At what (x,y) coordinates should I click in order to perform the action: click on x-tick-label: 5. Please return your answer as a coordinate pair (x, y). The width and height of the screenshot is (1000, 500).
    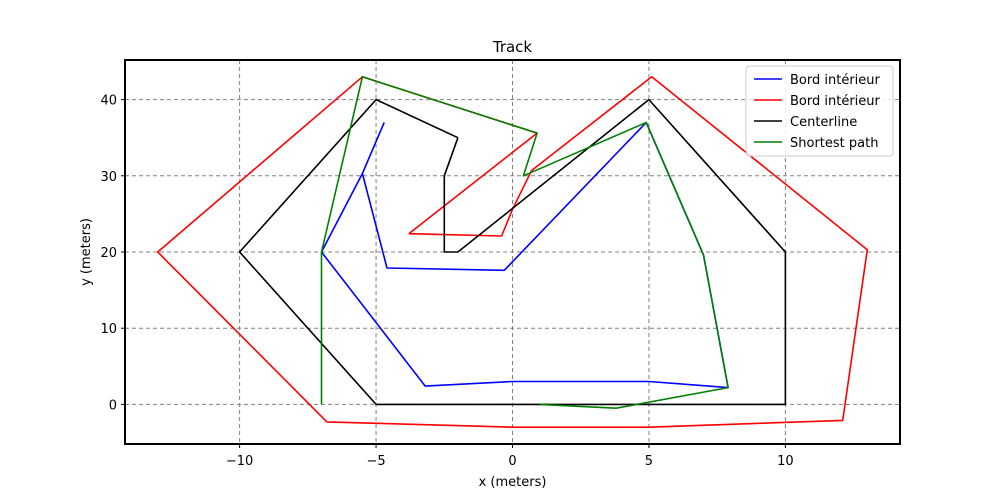
    Looking at the image, I should click on (649, 461).